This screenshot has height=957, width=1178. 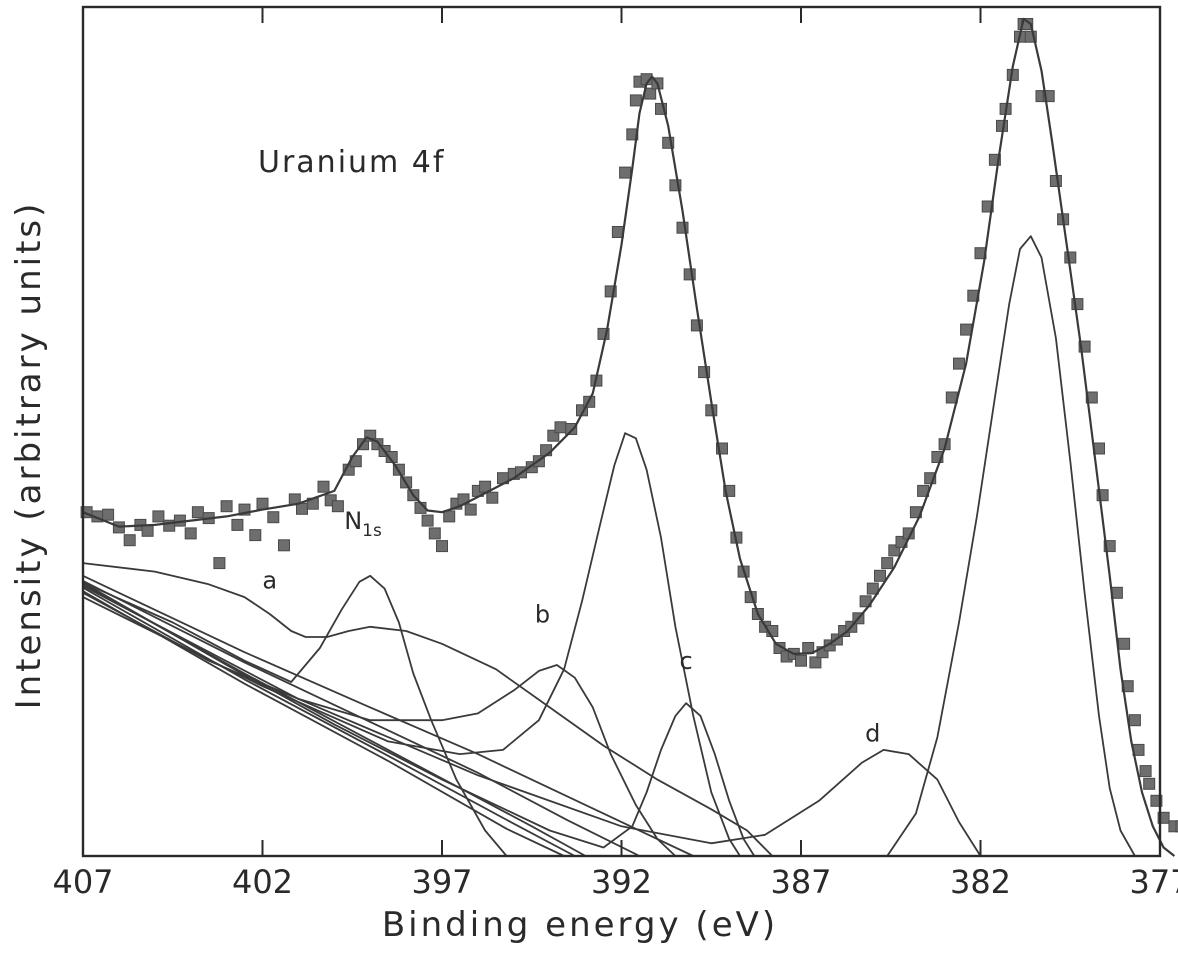 What do you see at coordinates (872, 733) in the screenshot?
I see `peak-label: d` at bounding box center [872, 733].